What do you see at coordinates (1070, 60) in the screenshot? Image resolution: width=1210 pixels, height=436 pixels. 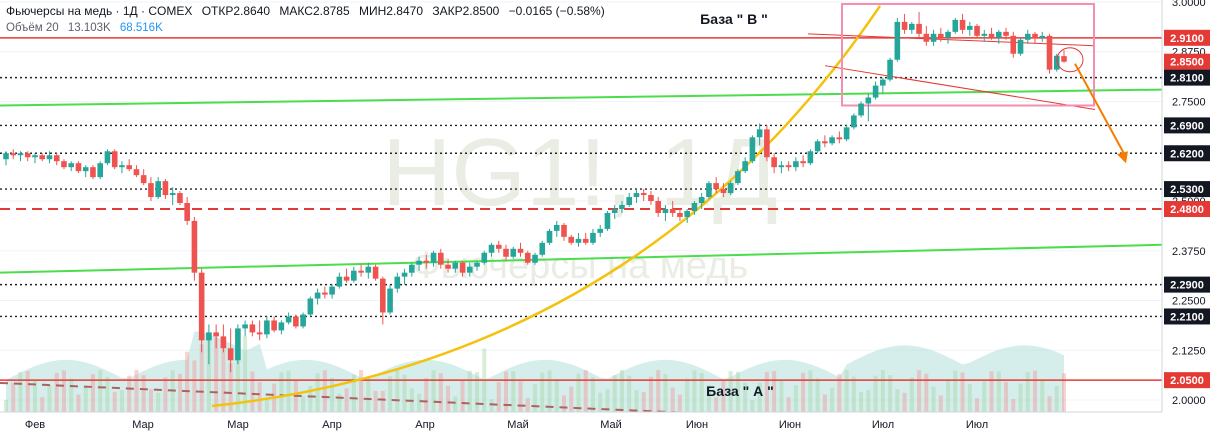 I see `highlight-circle` at bounding box center [1070, 60].